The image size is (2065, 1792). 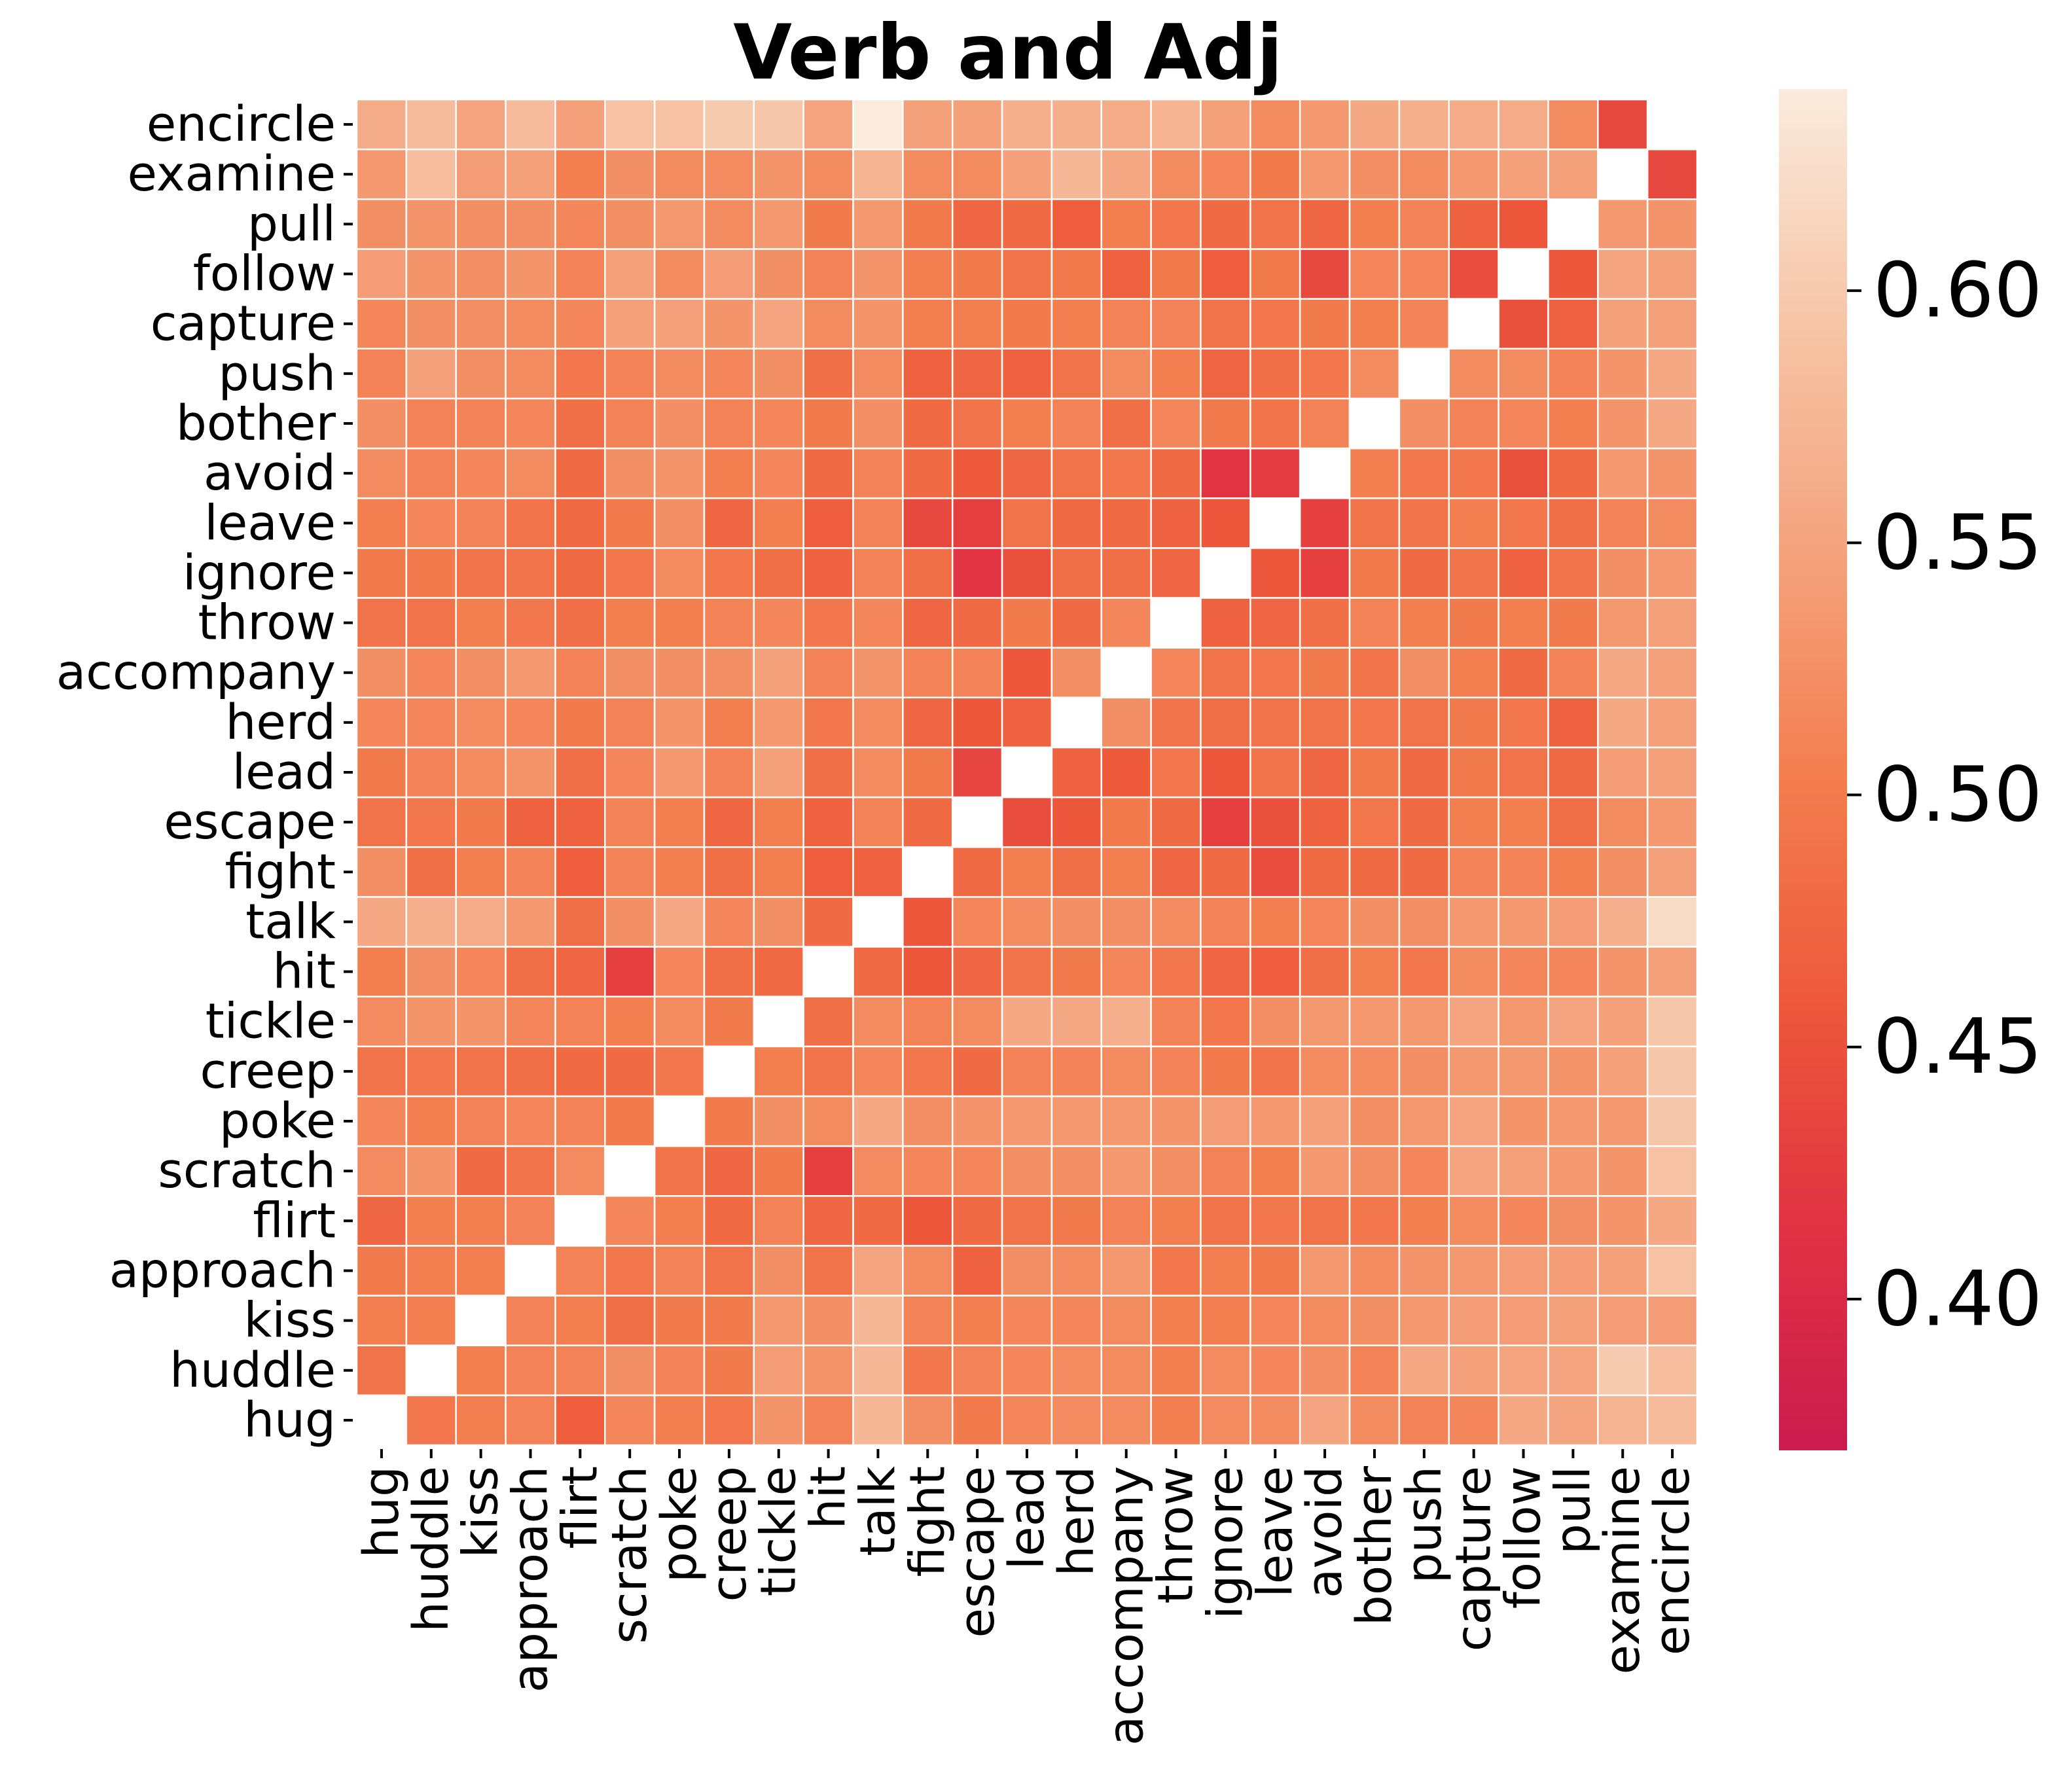 I want to click on heatmap-cell-hit-scratch, so click(x=630, y=972).